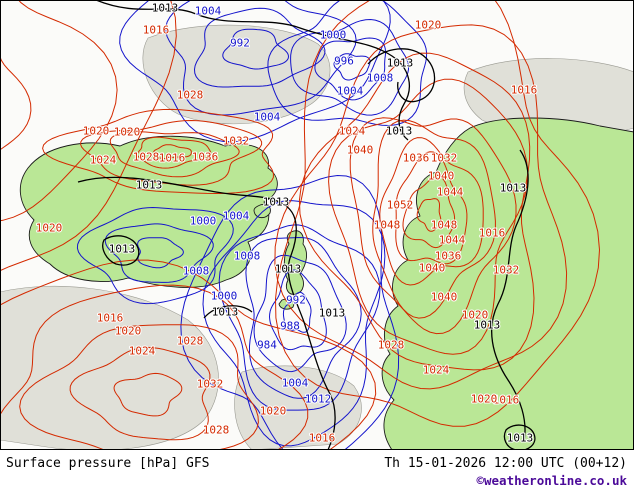  I want to click on isobar-label-984: 984, so click(267, 345).